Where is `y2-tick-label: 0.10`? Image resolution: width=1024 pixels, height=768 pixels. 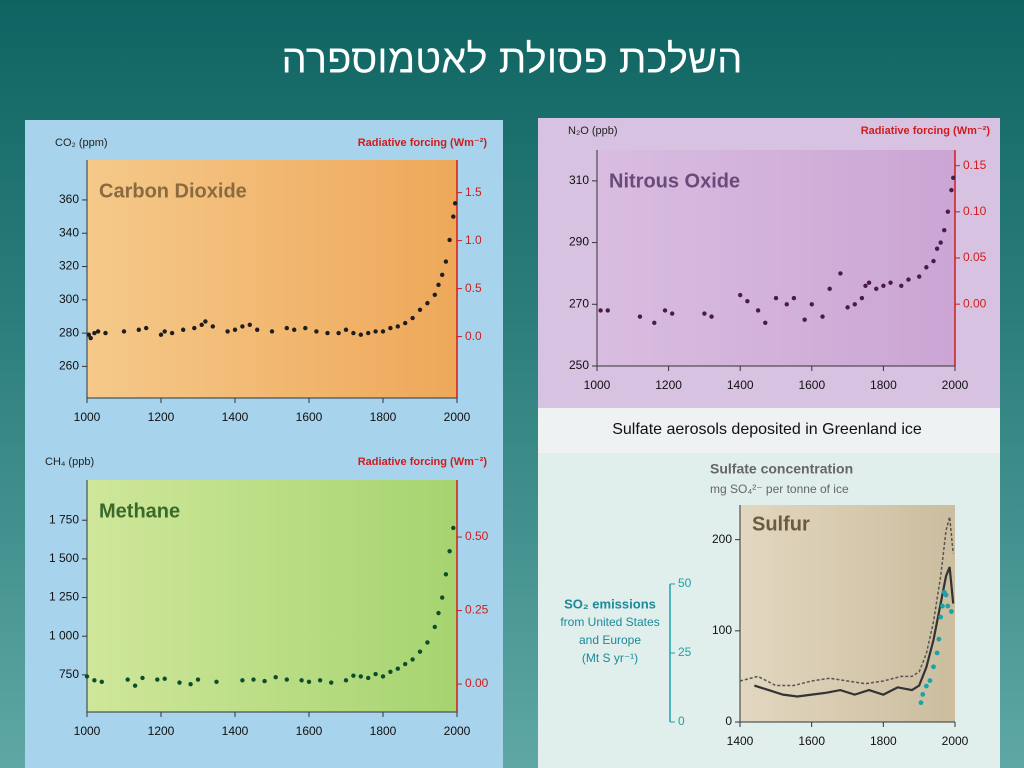 y2-tick-label: 0.10 is located at coordinates (975, 211).